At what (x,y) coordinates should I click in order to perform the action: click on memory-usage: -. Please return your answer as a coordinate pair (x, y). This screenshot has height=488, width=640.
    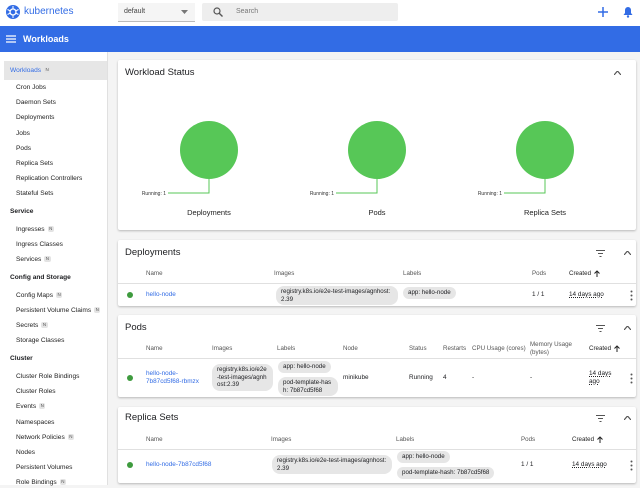
    Looking at the image, I should click on (531, 377).